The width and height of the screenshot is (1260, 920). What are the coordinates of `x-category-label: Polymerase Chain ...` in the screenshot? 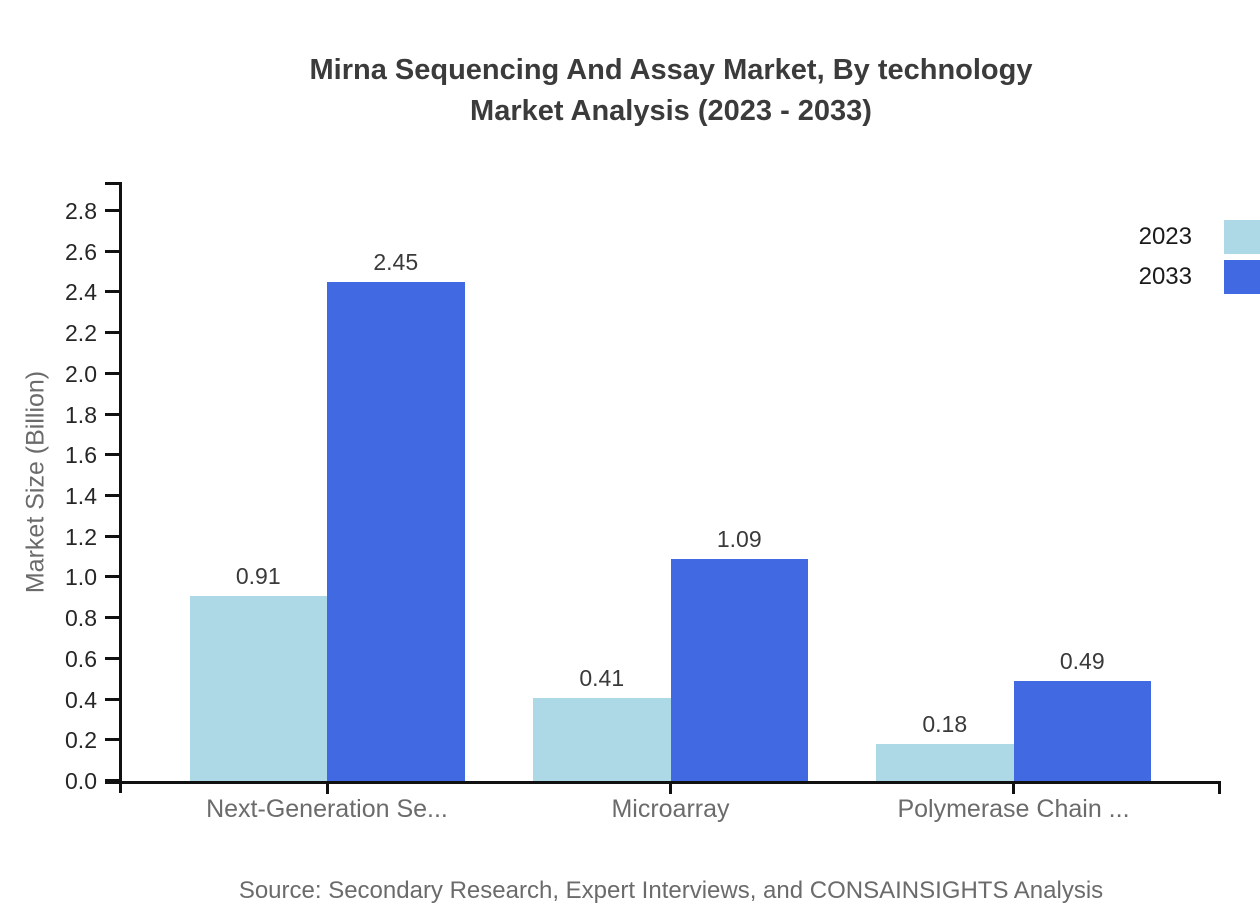 It's located at (1013, 809).